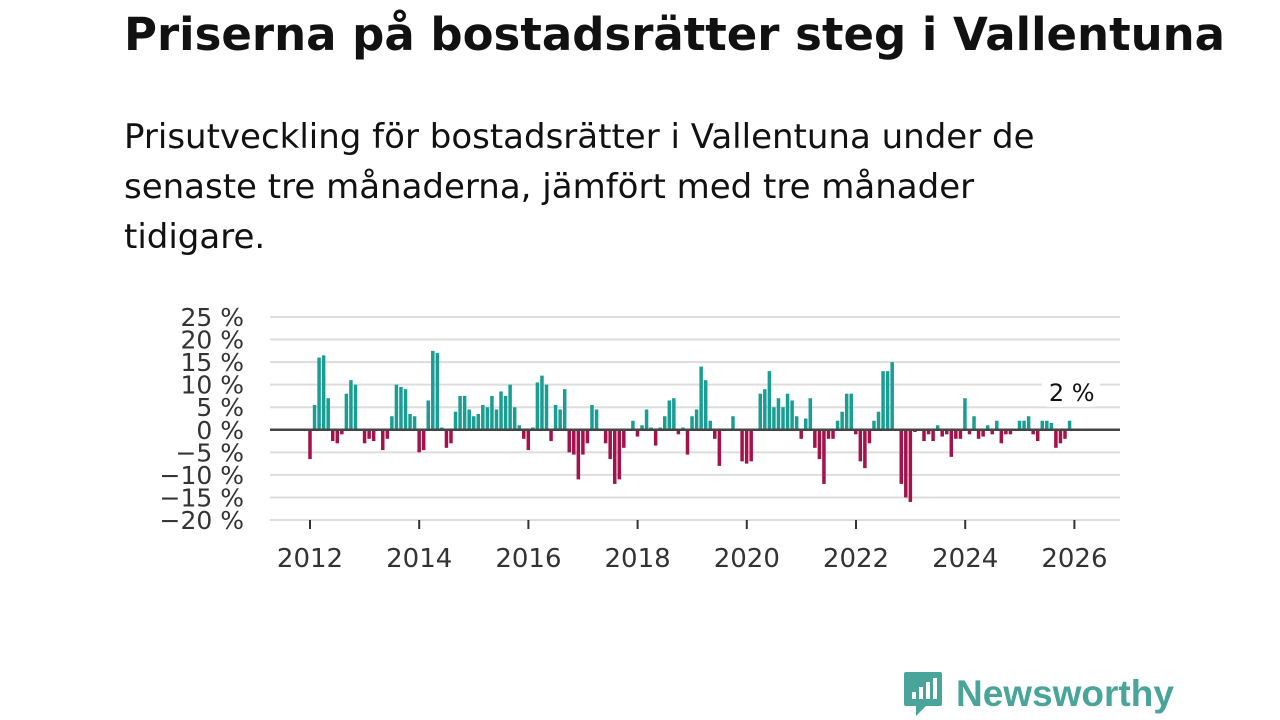 This screenshot has height=720, width=1280. What do you see at coordinates (419, 559) in the screenshot?
I see `x-tick-label: 2014` at bounding box center [419, 559].